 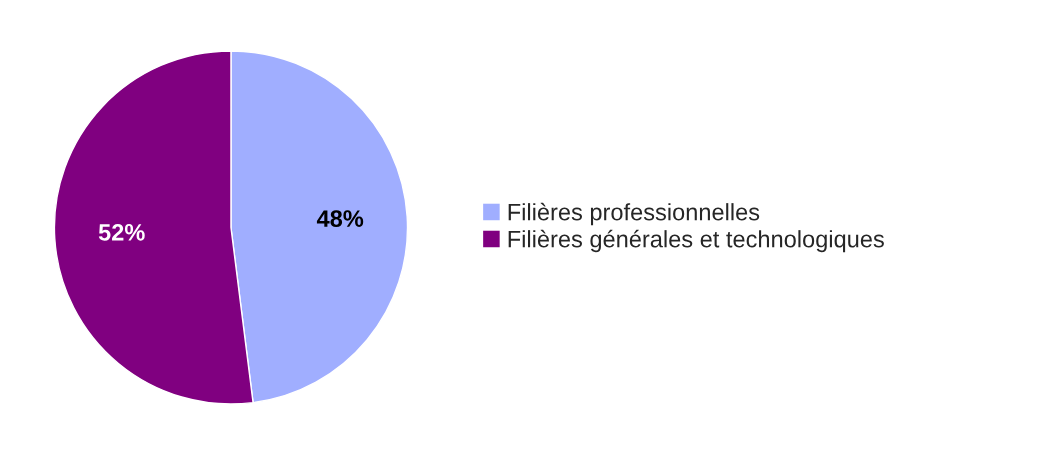 I want to click on data-label: 52%, so click(x=121, y=232).